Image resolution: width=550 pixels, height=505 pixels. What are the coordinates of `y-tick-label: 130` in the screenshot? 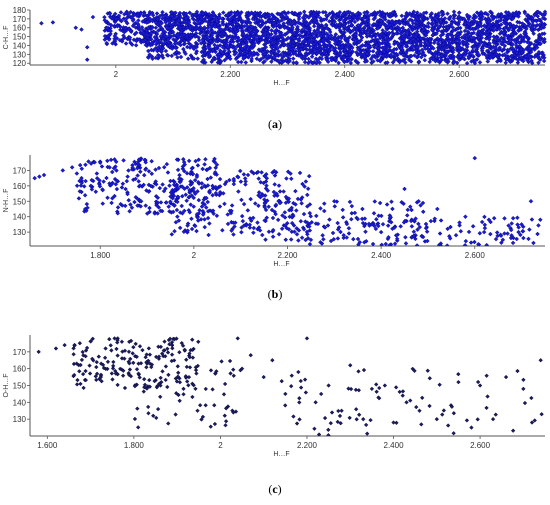 It's located at (20, 419).